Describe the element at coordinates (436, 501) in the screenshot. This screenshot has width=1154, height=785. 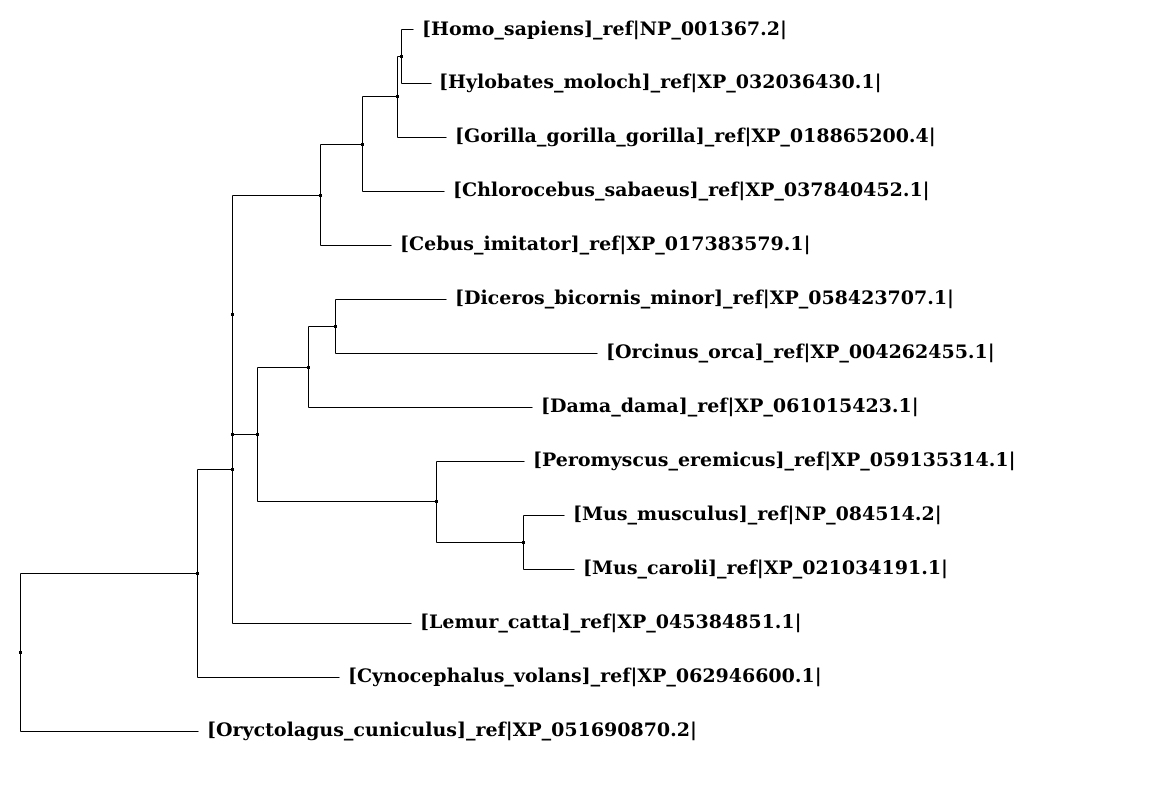
I see `node-marker-n8` at that location.